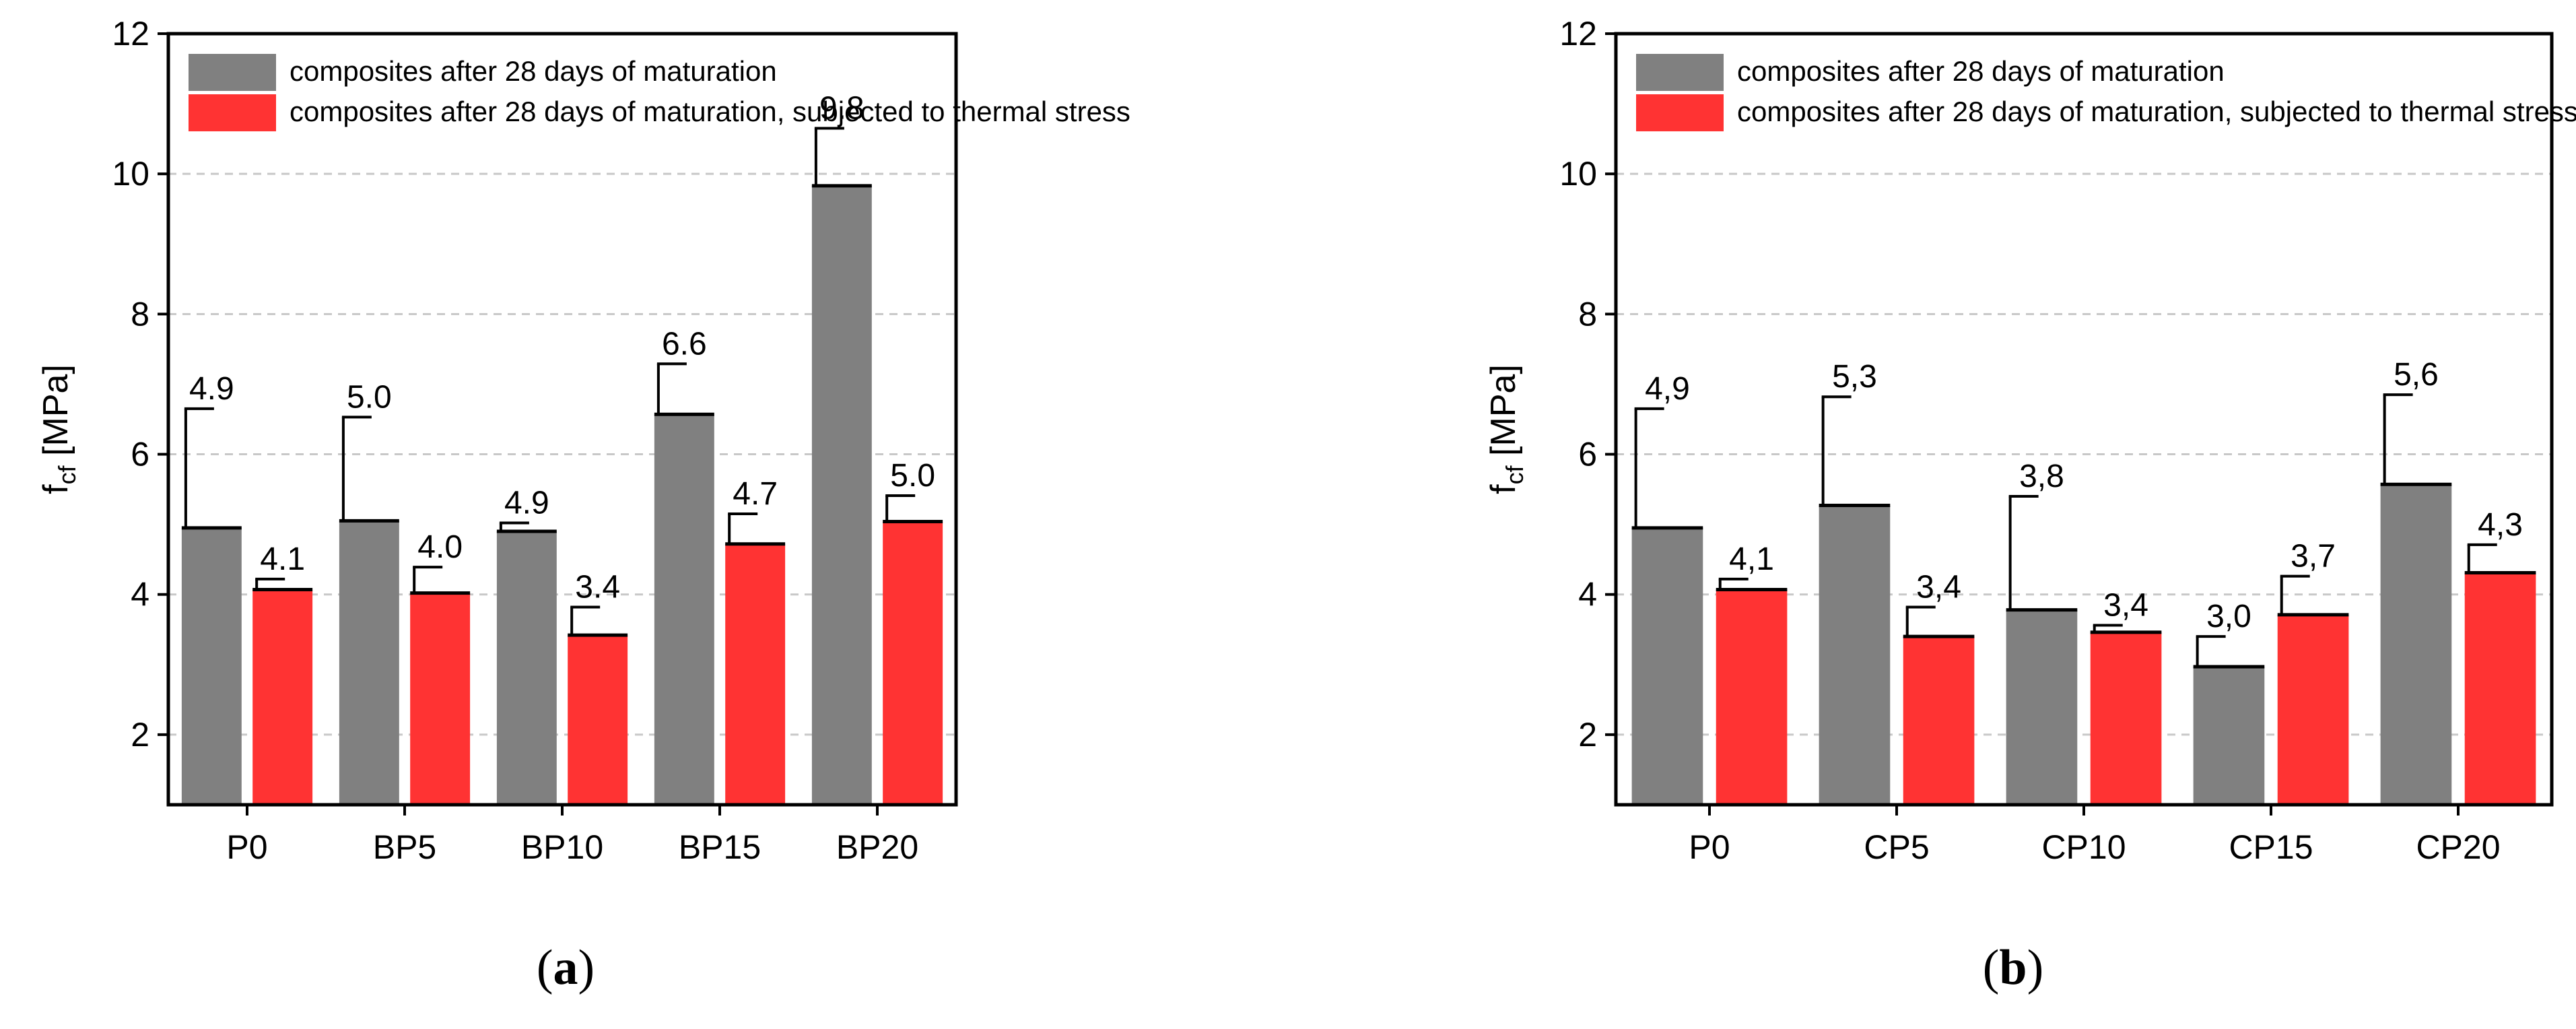 This screenshot has height=1029, width=2576. I want to click on data-label: 4.0, so click(440, 547).